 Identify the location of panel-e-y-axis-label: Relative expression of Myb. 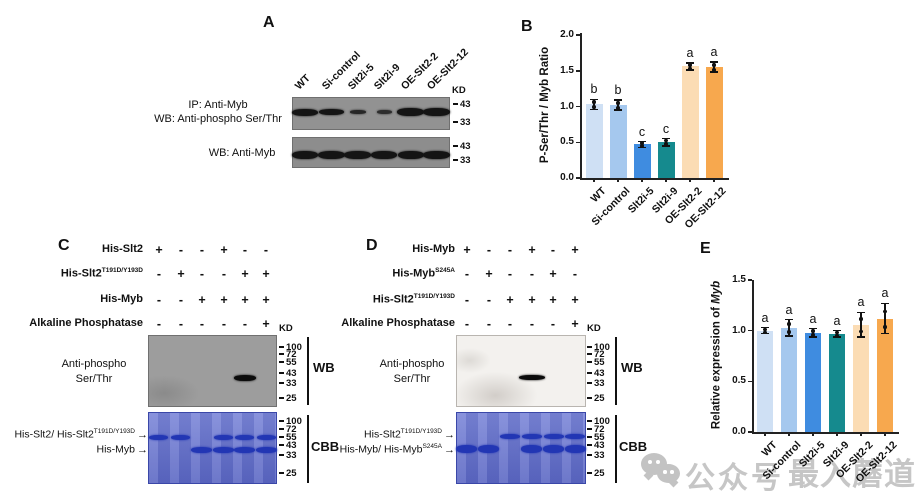
(716, 355).